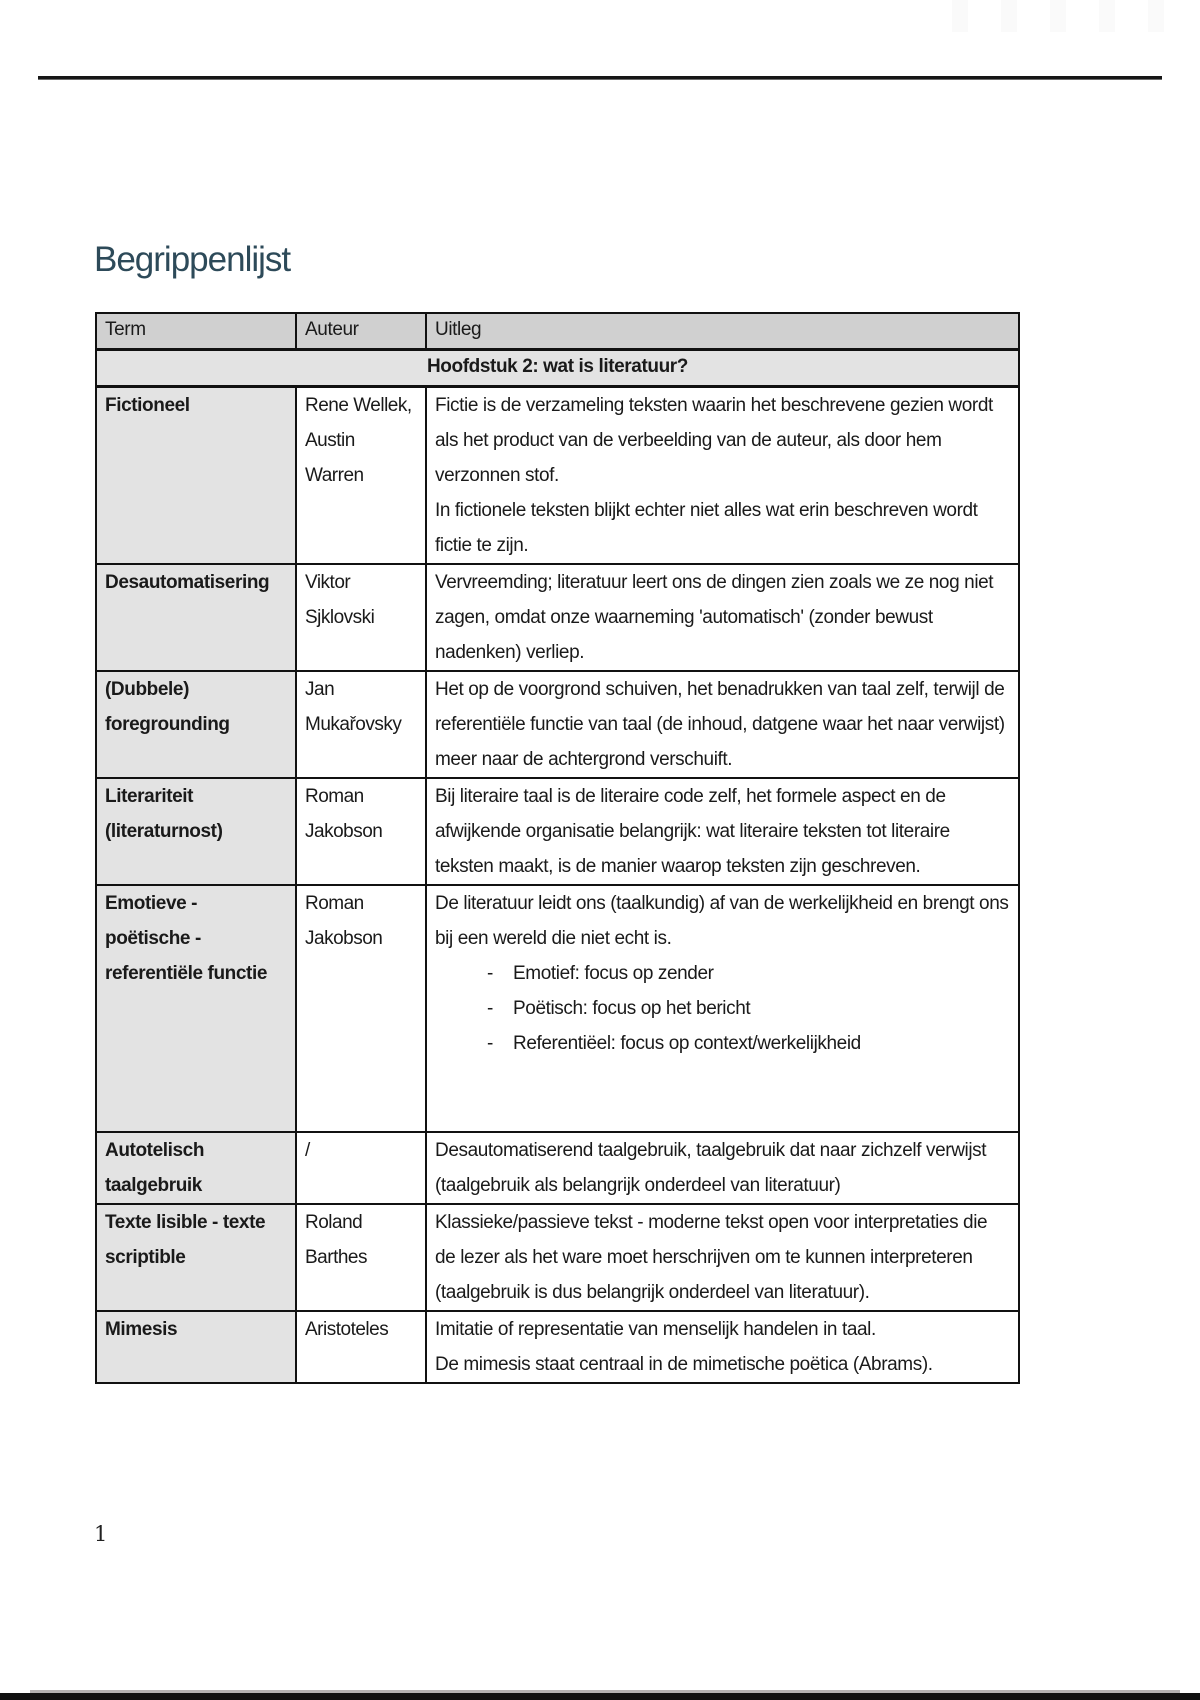 The image size is (1200, 1700). What do you see at coordinates (1076, 17) in the screenshot?
I see `scan-artifacts` at bounding box center [1076, 17].